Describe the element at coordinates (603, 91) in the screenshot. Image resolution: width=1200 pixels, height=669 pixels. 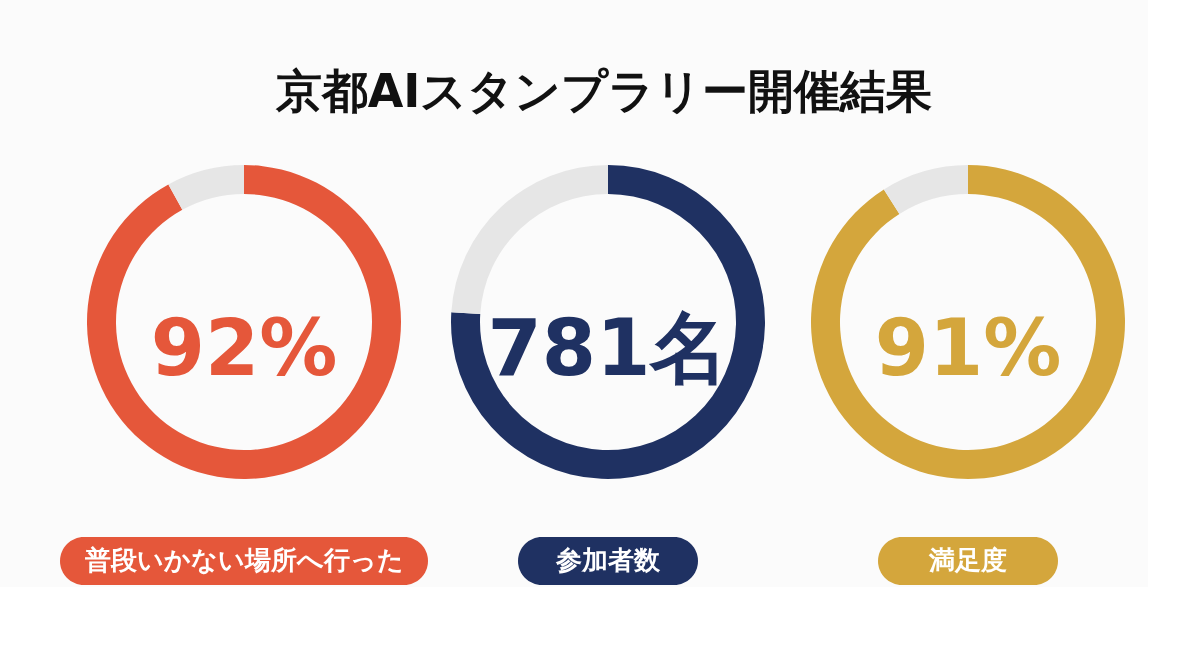
I see `text: 京都AIスタンプラリー開催結果` at that location.